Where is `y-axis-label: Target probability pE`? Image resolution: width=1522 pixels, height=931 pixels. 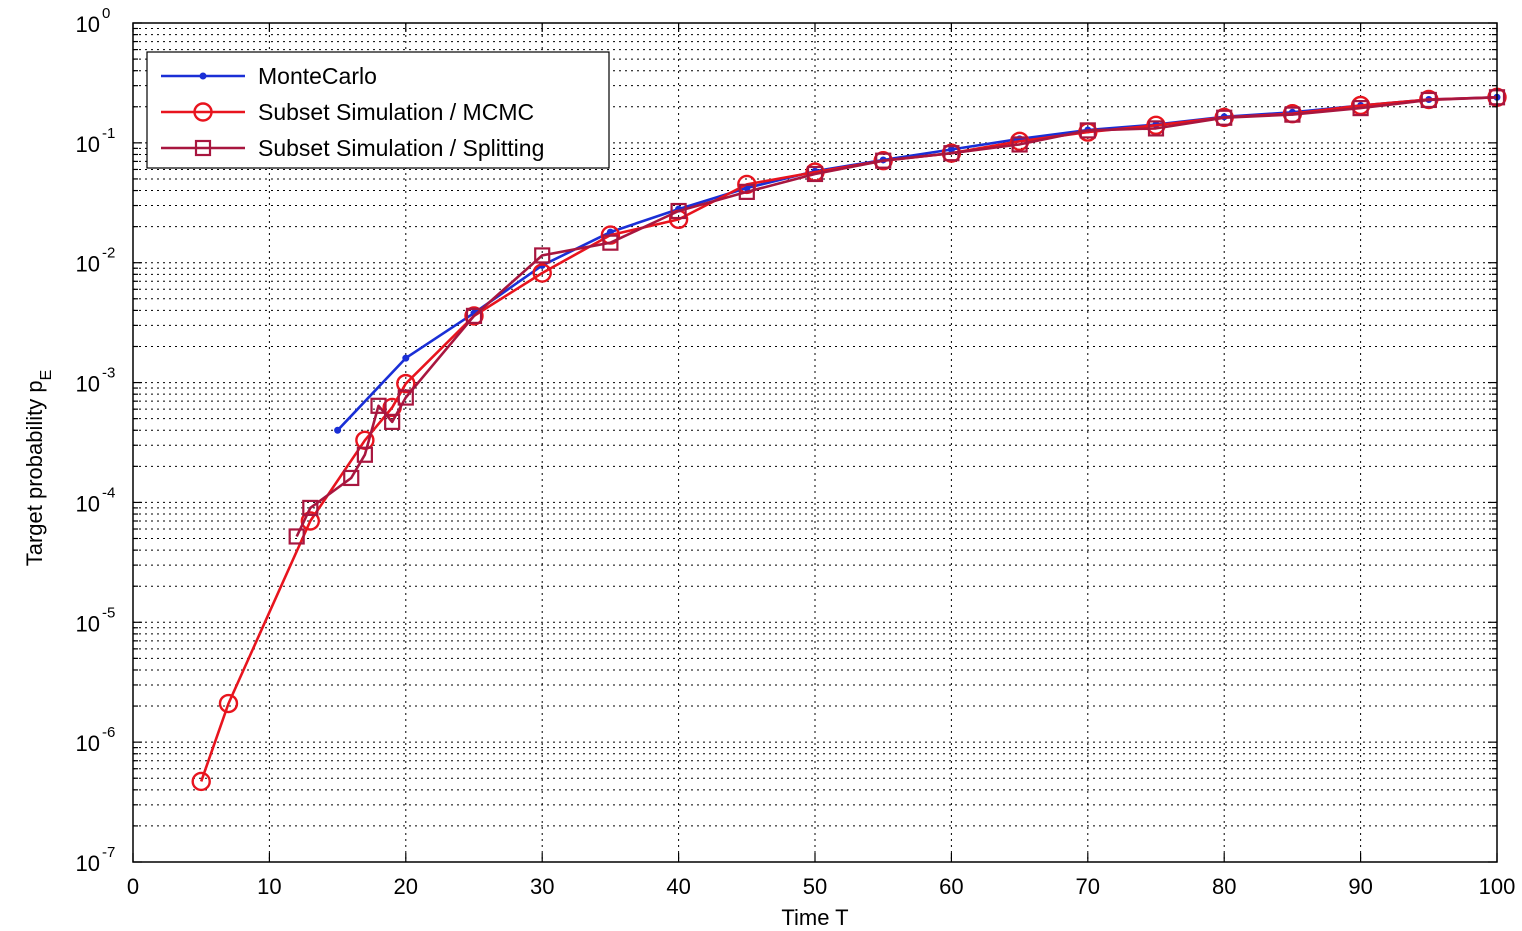
y-axis-label: Target probability pE is located at coordinates (38, 468).